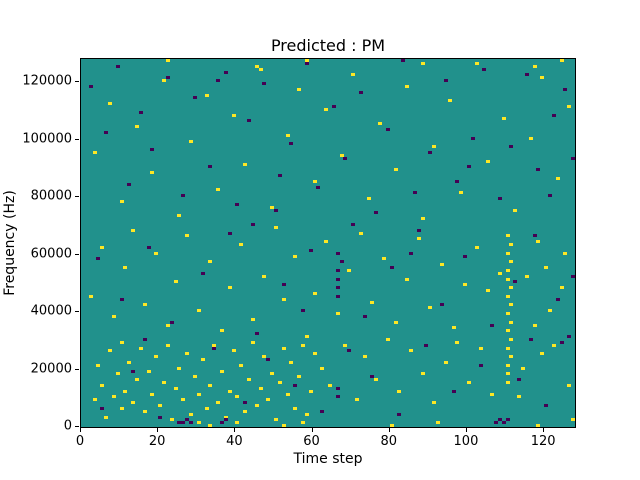 This screenshot has width=640, height=480. I want to click on x-axis-label: Time step, so click(328, 459).